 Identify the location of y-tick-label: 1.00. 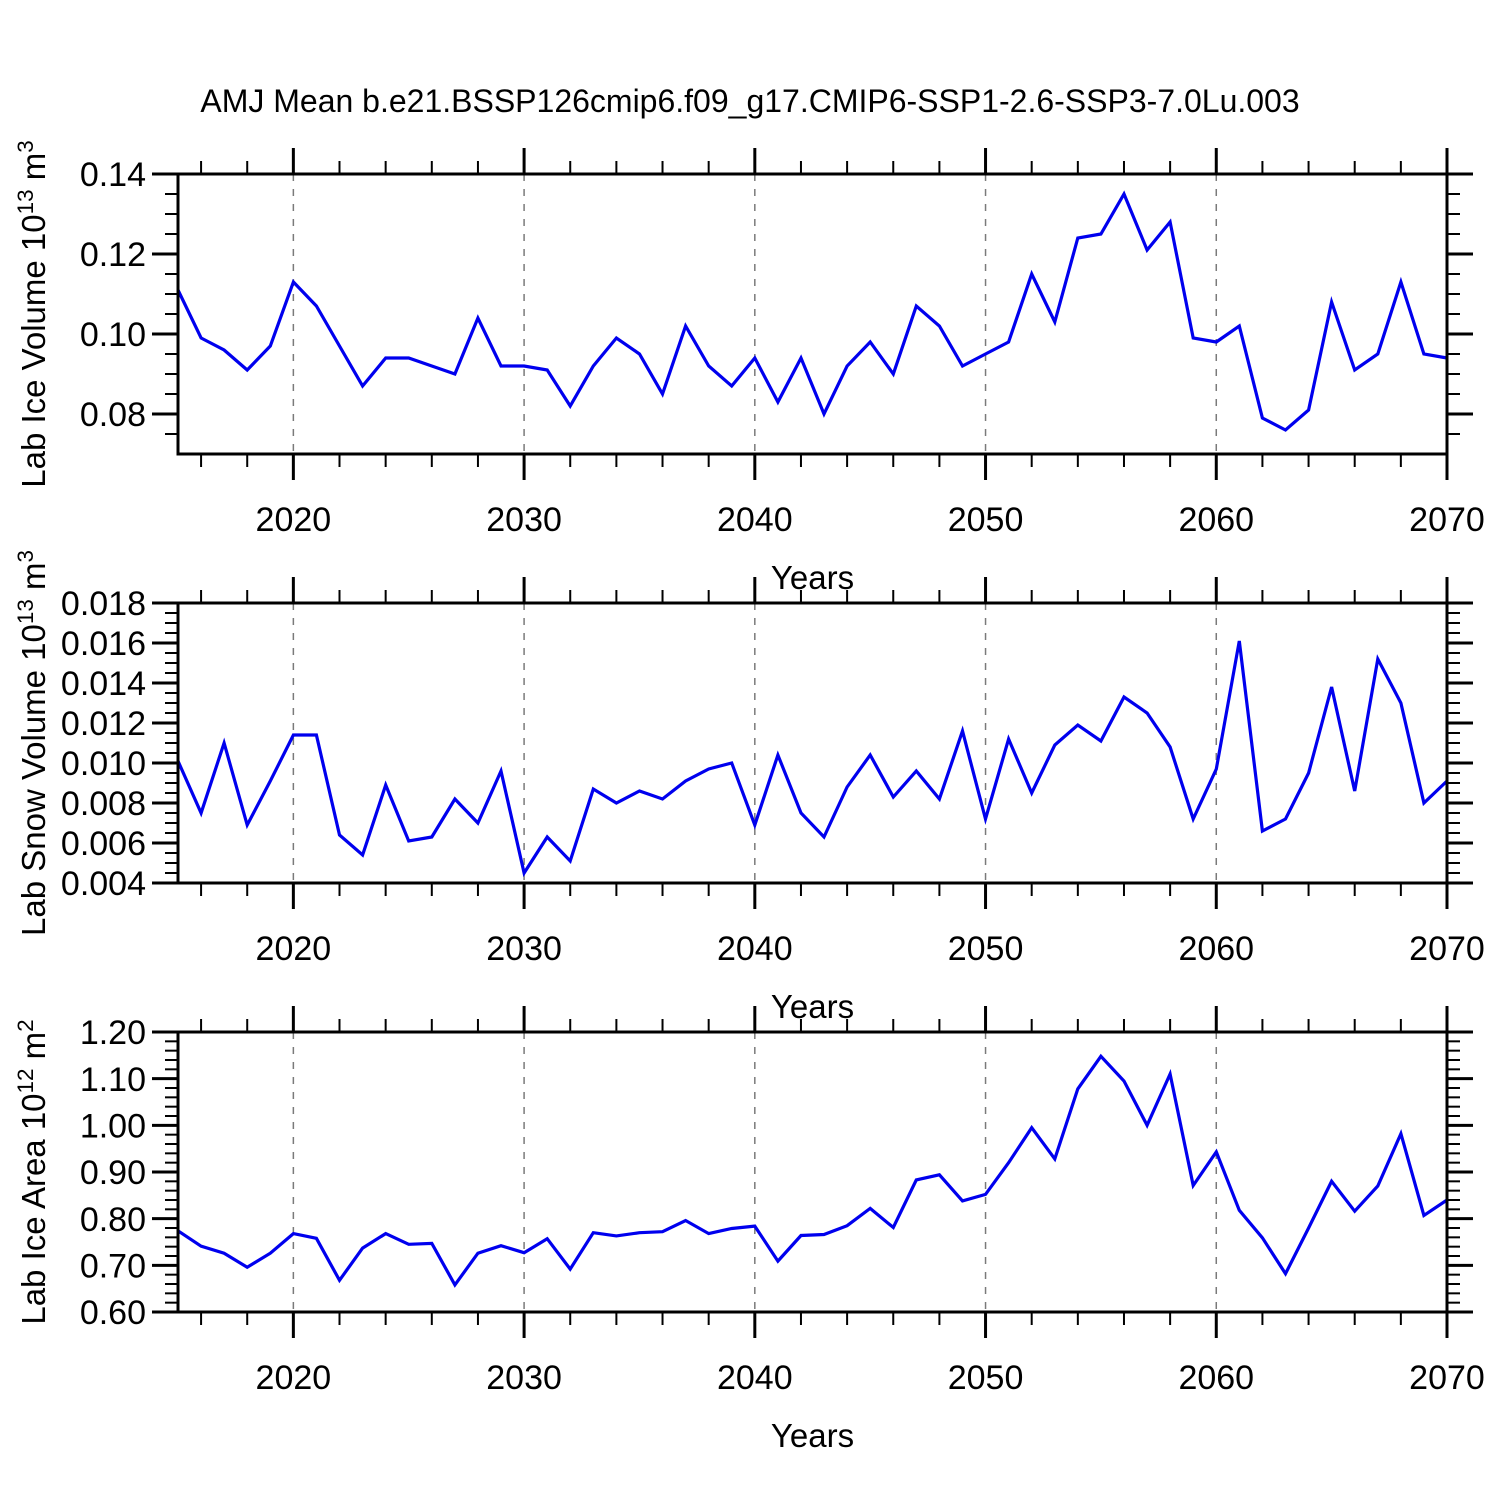
(113, 1127).